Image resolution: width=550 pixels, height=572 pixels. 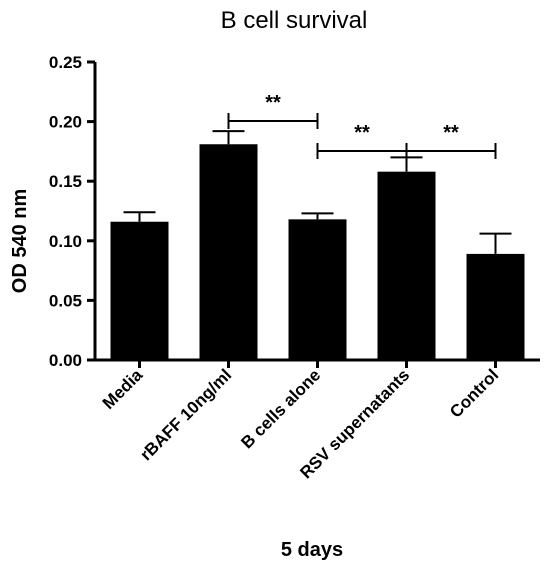 What do you see at coordinates (65, 241) in the screenshot?
I see `y-tick-label: 0.10` at bounding box center [65, 241].